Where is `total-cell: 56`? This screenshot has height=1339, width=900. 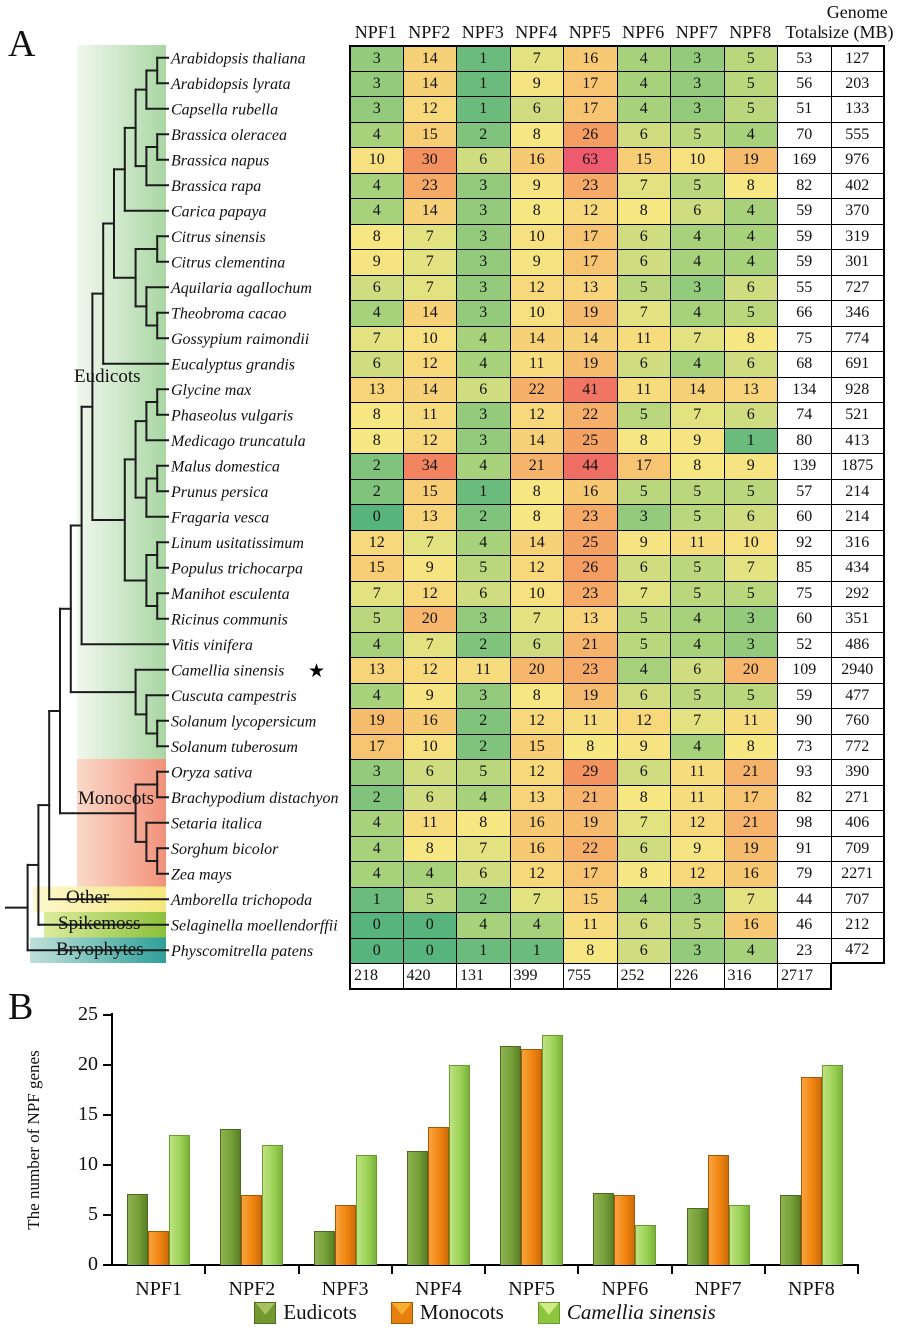 total-cell: 56 is located at coordinates (804, 83).